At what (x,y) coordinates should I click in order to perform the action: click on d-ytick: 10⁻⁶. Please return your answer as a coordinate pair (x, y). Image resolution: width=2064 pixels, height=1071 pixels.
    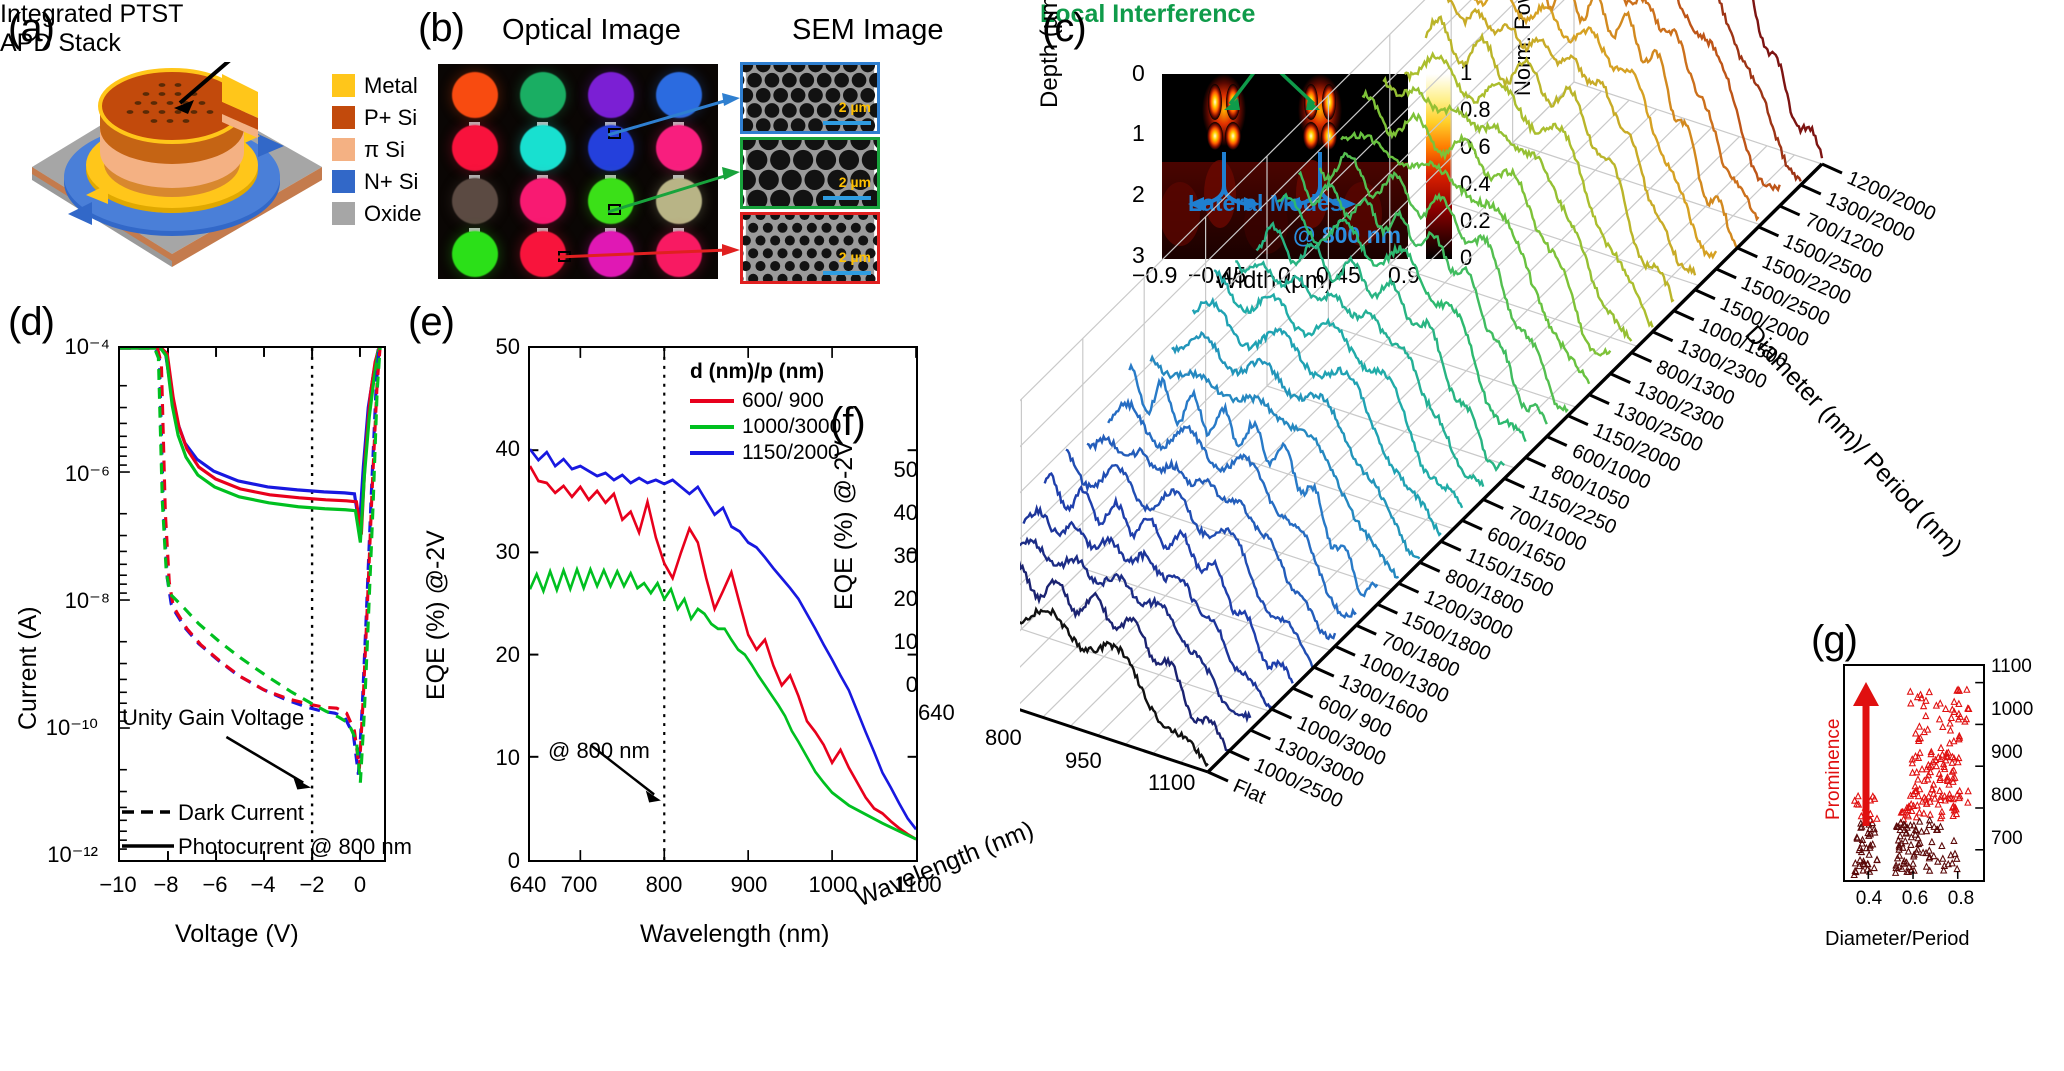
    Looking at the image, I should click on (87, 473).